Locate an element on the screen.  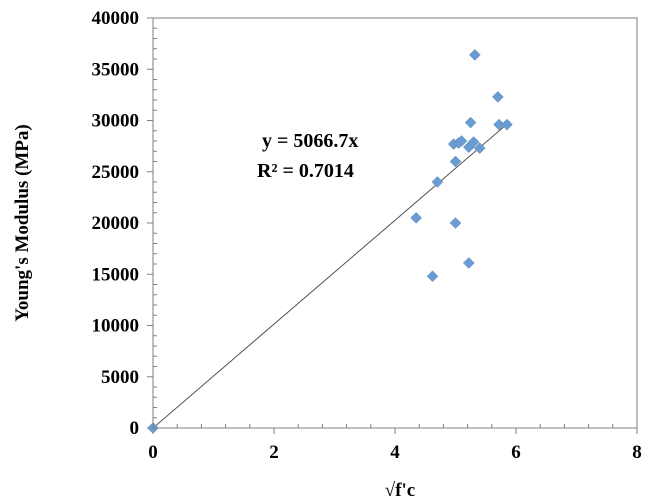
y-tick-label: 10000 is located at coordinates (116, 326).